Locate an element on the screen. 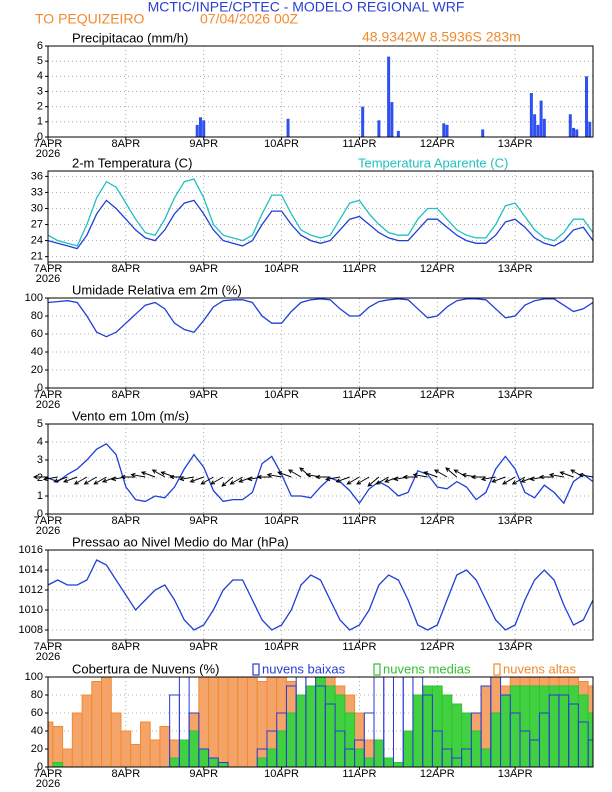 The height and width of the screenshot is (792, 612). y-tick-label: 60 is located at coordinates (37, 713).